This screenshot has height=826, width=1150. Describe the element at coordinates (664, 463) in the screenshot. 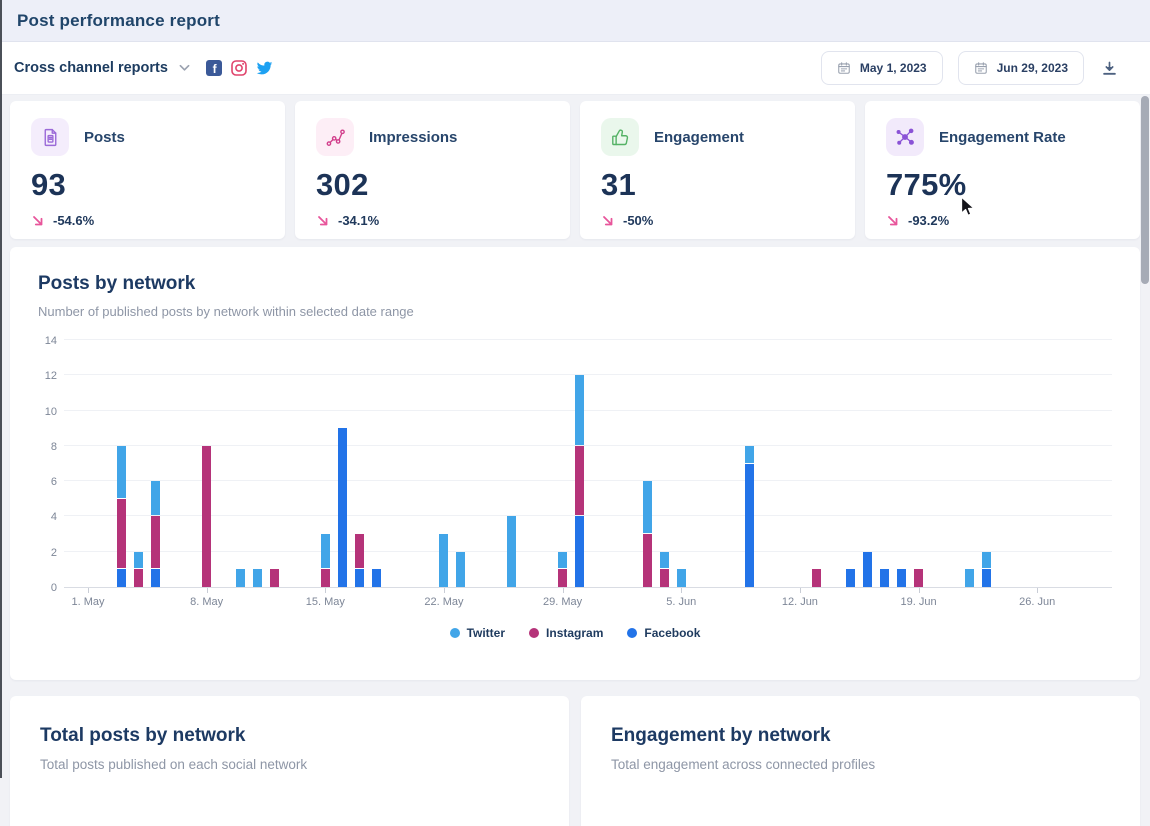

I see `bar-4-jun` at that location.